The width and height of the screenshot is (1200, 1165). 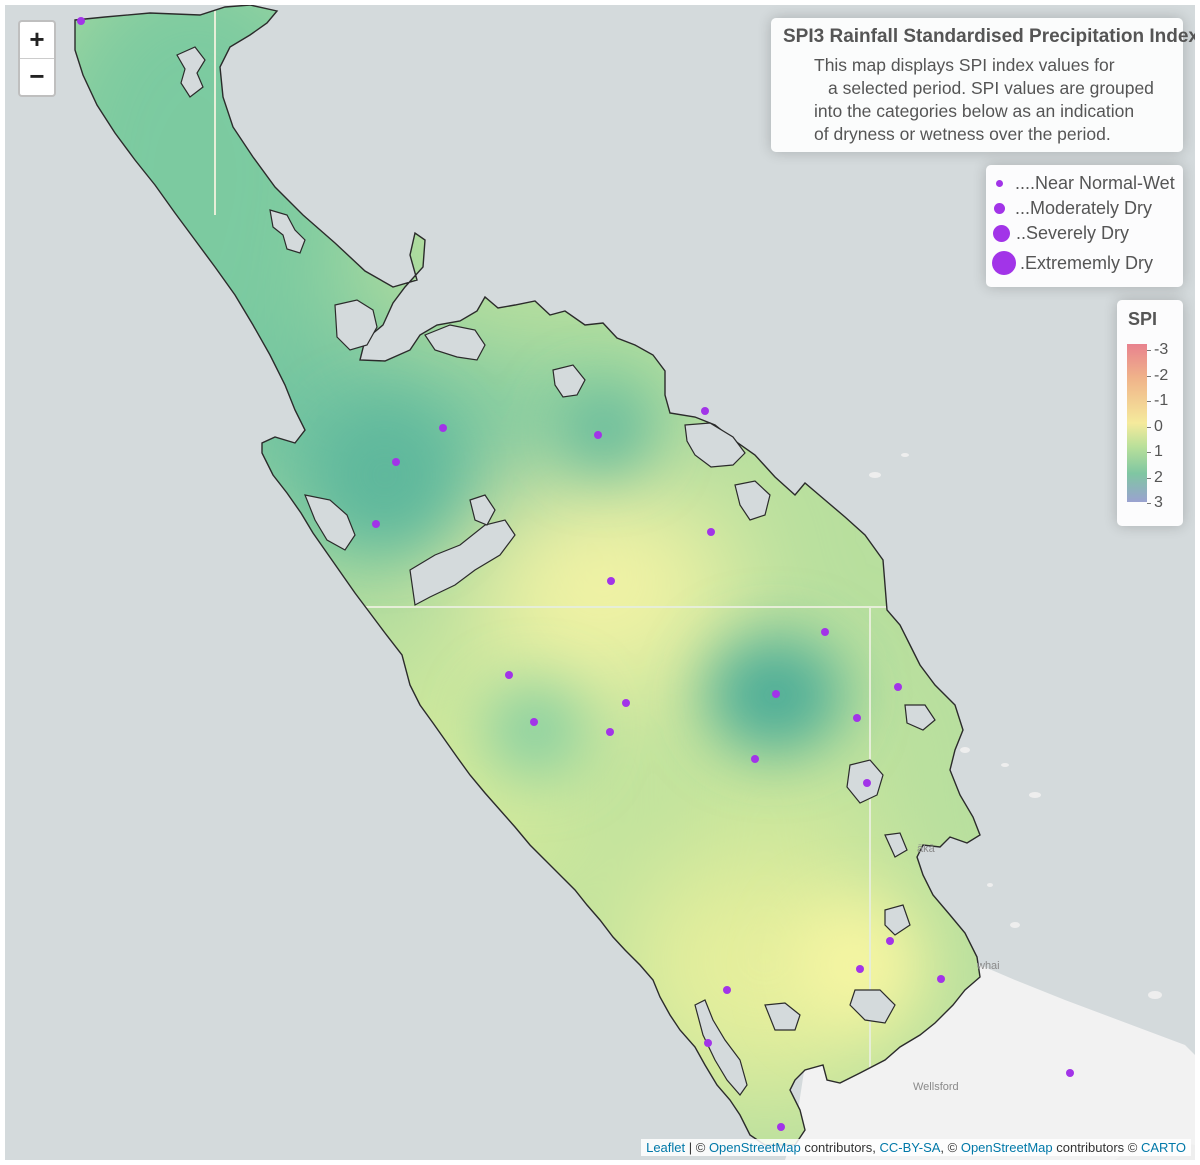 What do you see at coordinates (910, 1147) in the screenshot?
I see `cc-by-sa-link: CC-BY-SA` at bounding box center [910, 1147].